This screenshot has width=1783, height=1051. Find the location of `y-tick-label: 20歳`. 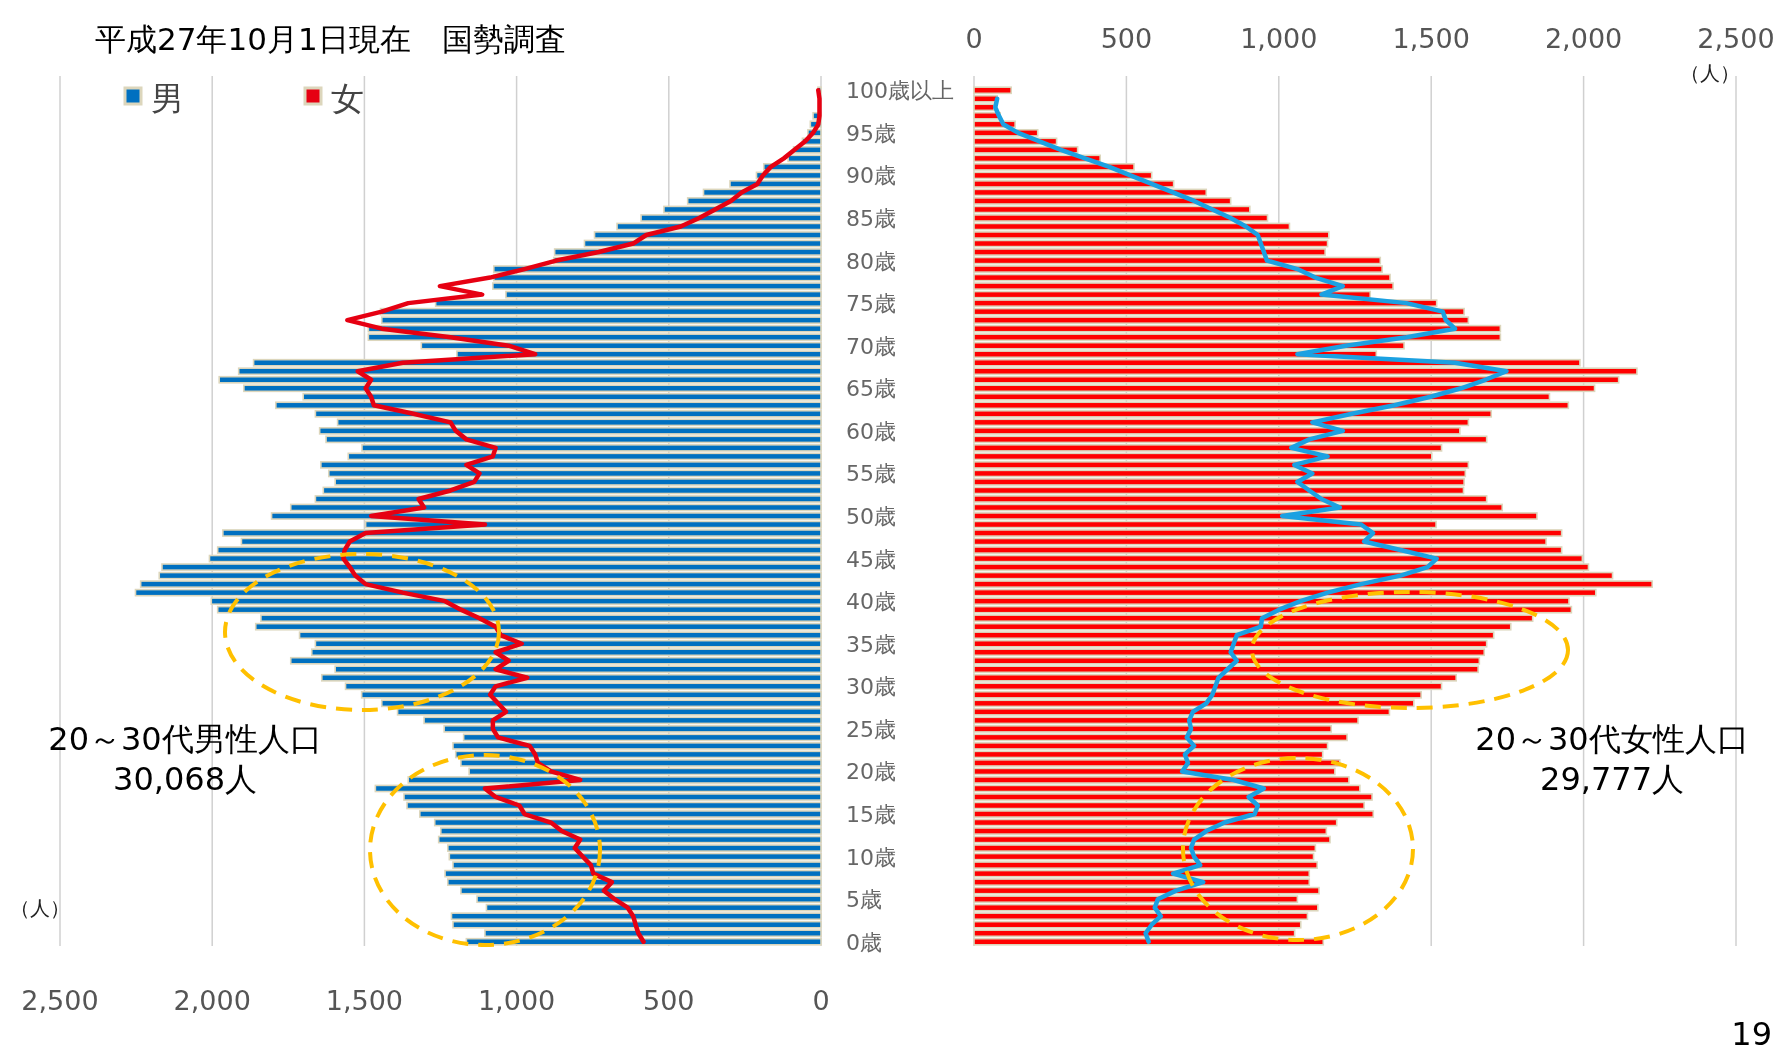

y-tick-label: 20歳 is located at coordinates (871, 772).